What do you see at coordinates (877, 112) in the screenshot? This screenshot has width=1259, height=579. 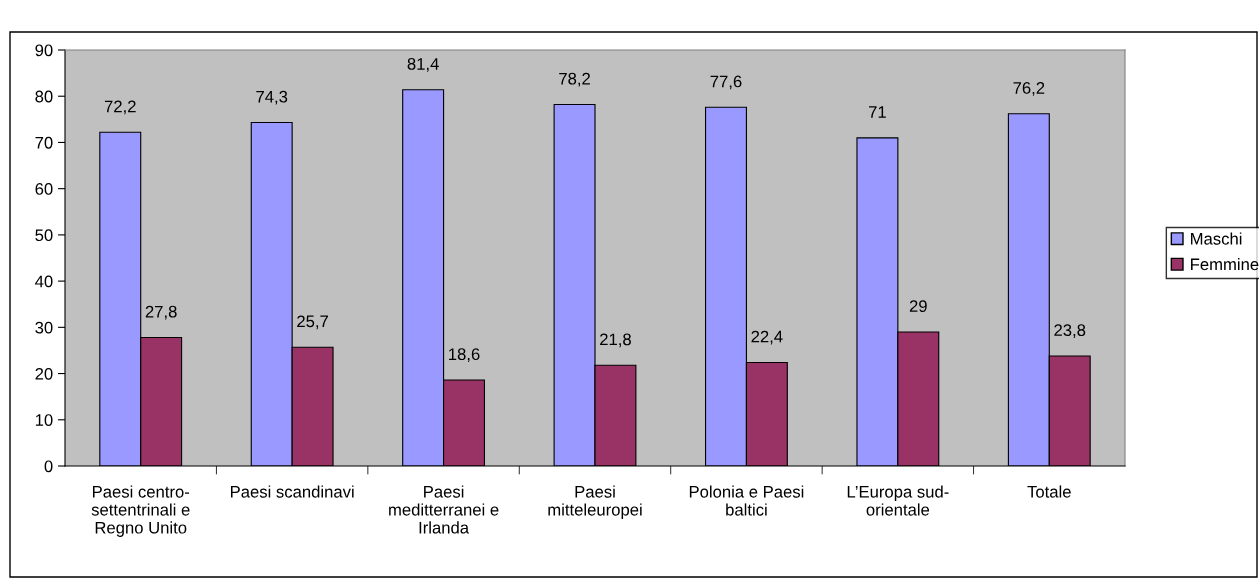 I see `text: 71` at bounding box center [877, 112].